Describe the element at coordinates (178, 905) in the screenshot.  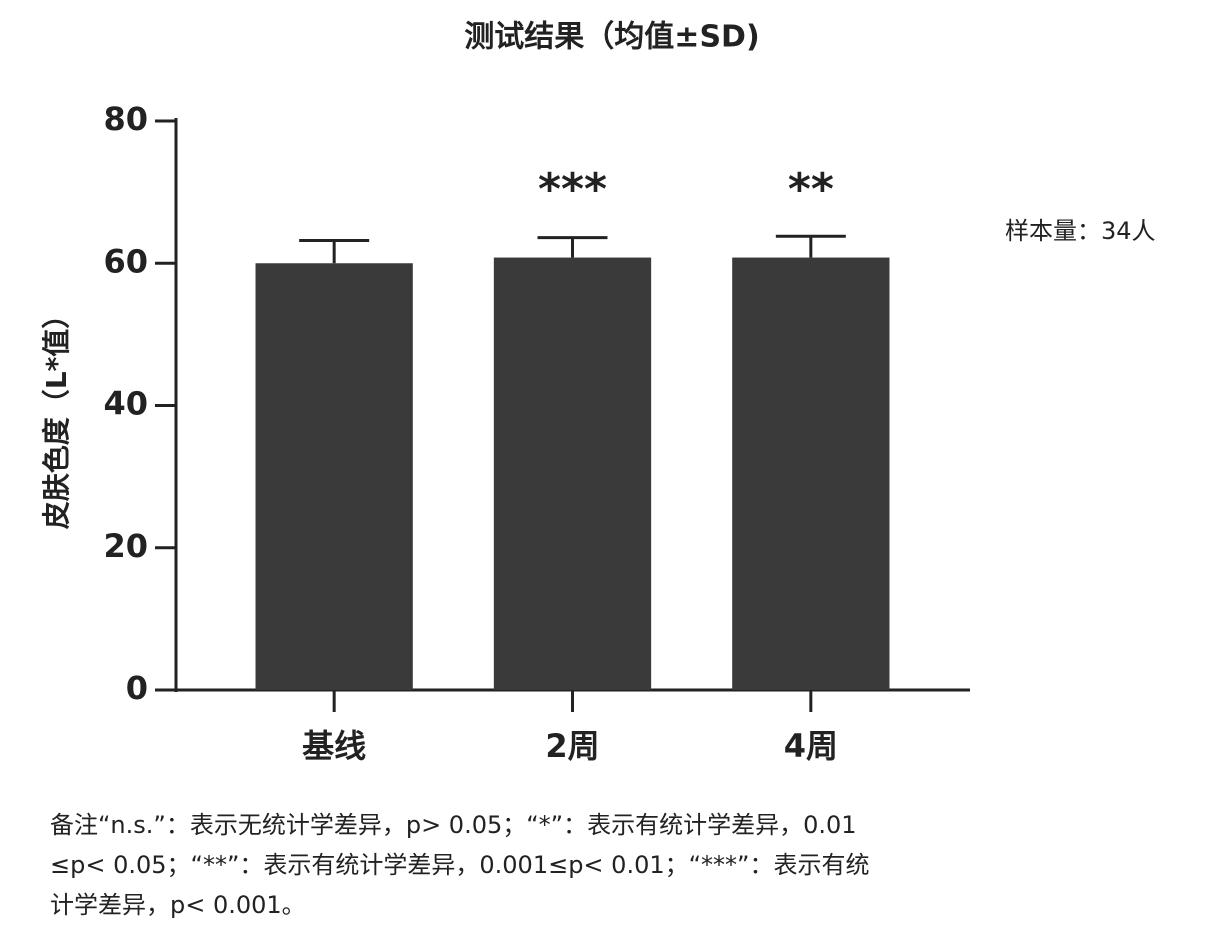
I see `footnote: 计学差异，p< 0.001。` at that location.